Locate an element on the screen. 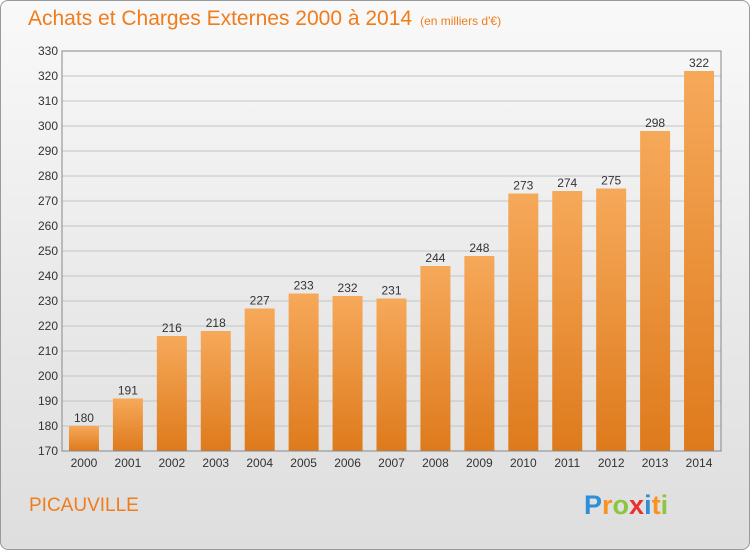 The height and width of the screenshot is (550, 750). y-tick-label: 200 is located at coordinates (48, 376).